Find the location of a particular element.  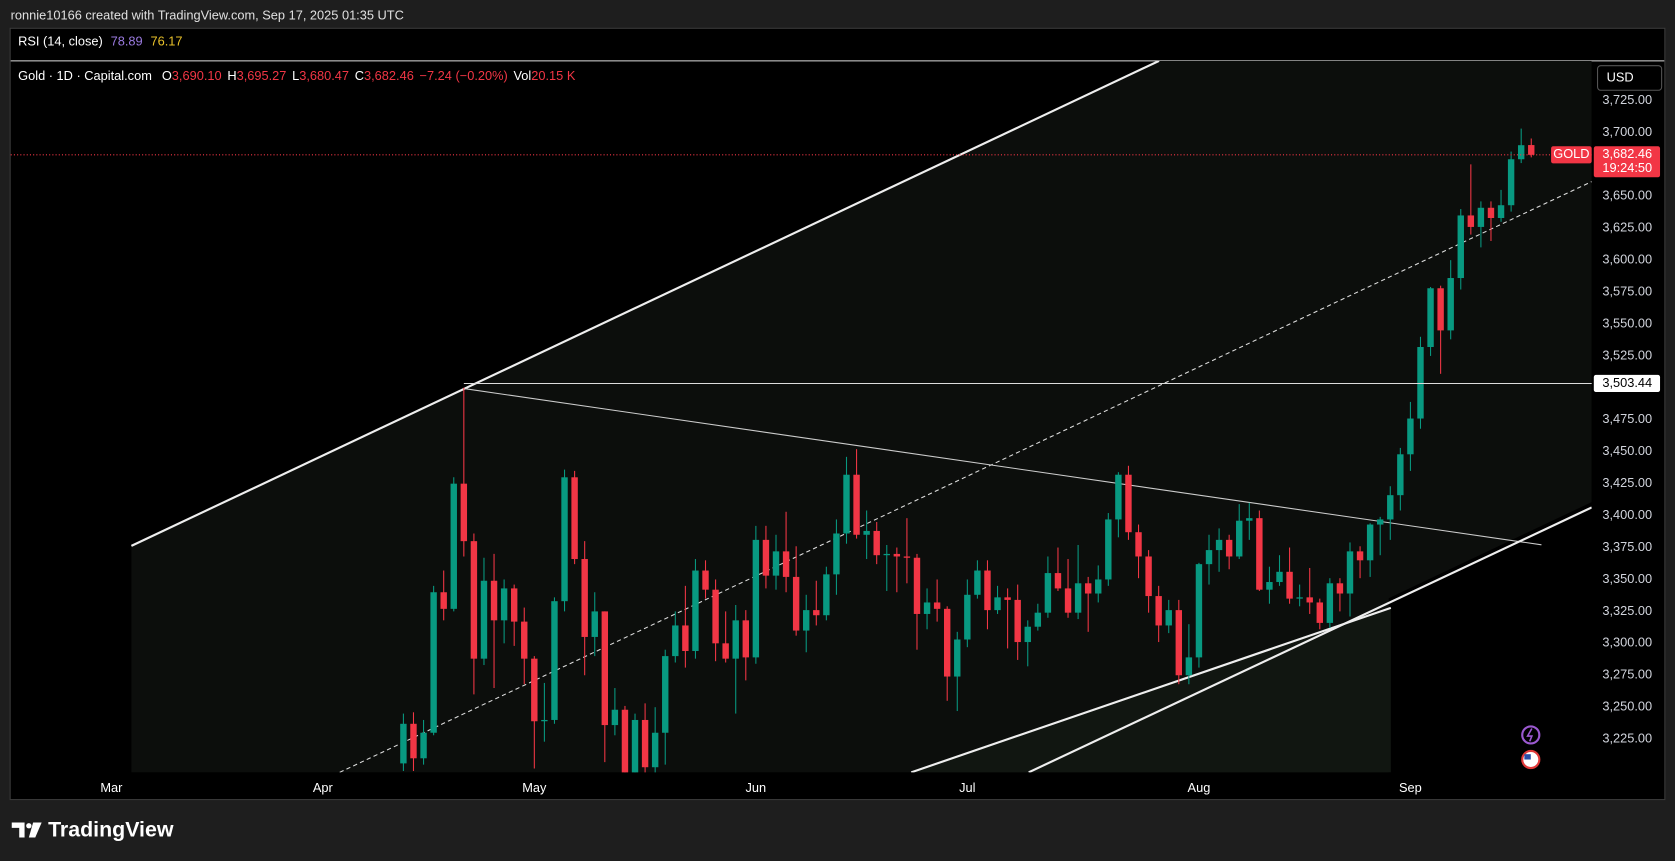

logo-mark is located at coordinates (18, 830).